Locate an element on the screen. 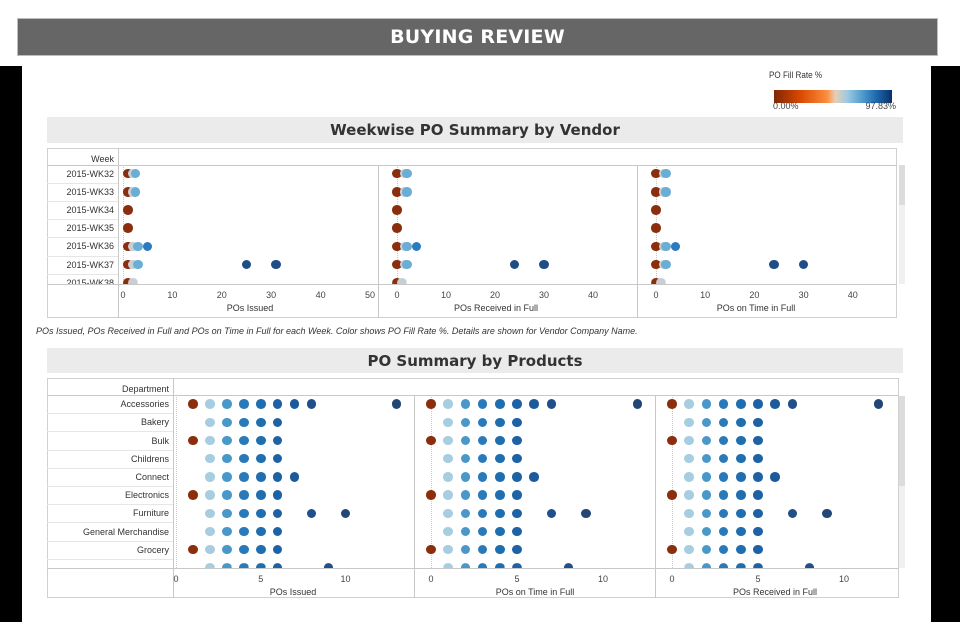  products-scroll-thumb is located at coordinates (902, 441).